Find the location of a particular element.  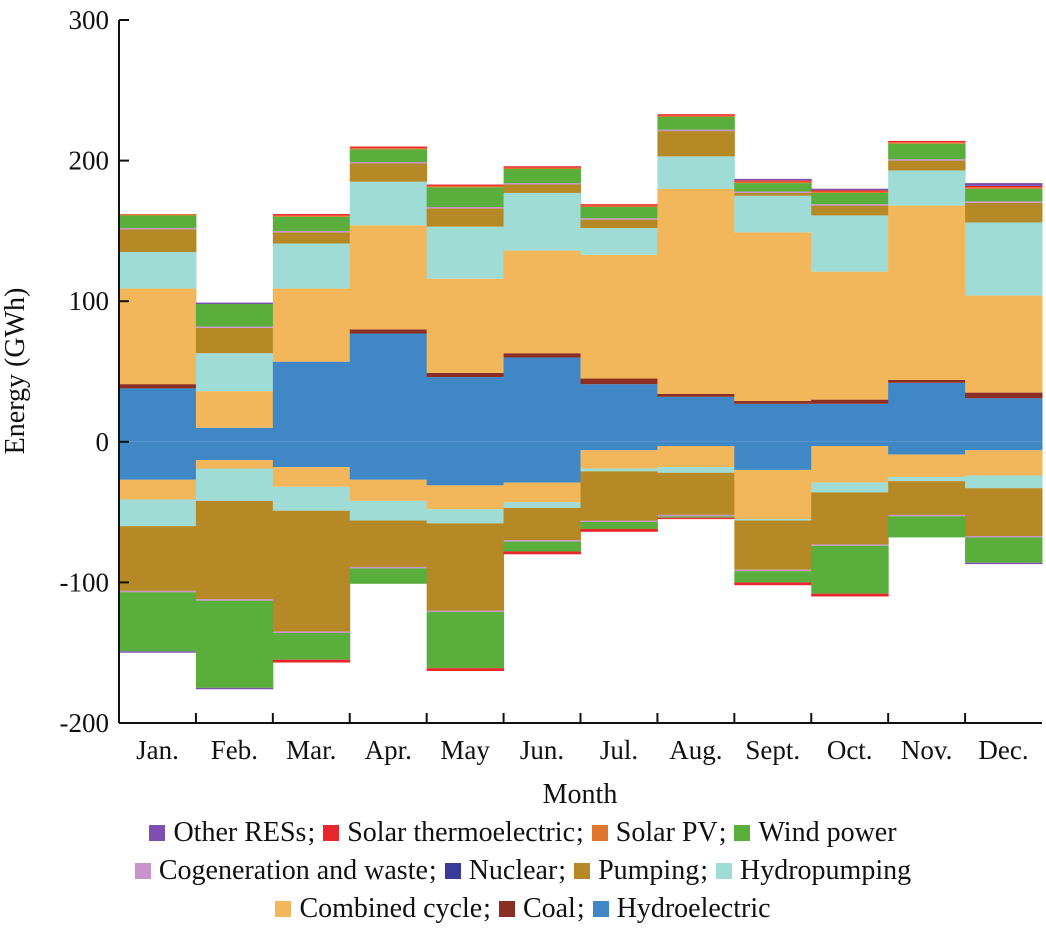

x-tick-label: Jun. is located at coordinates (542, 750).